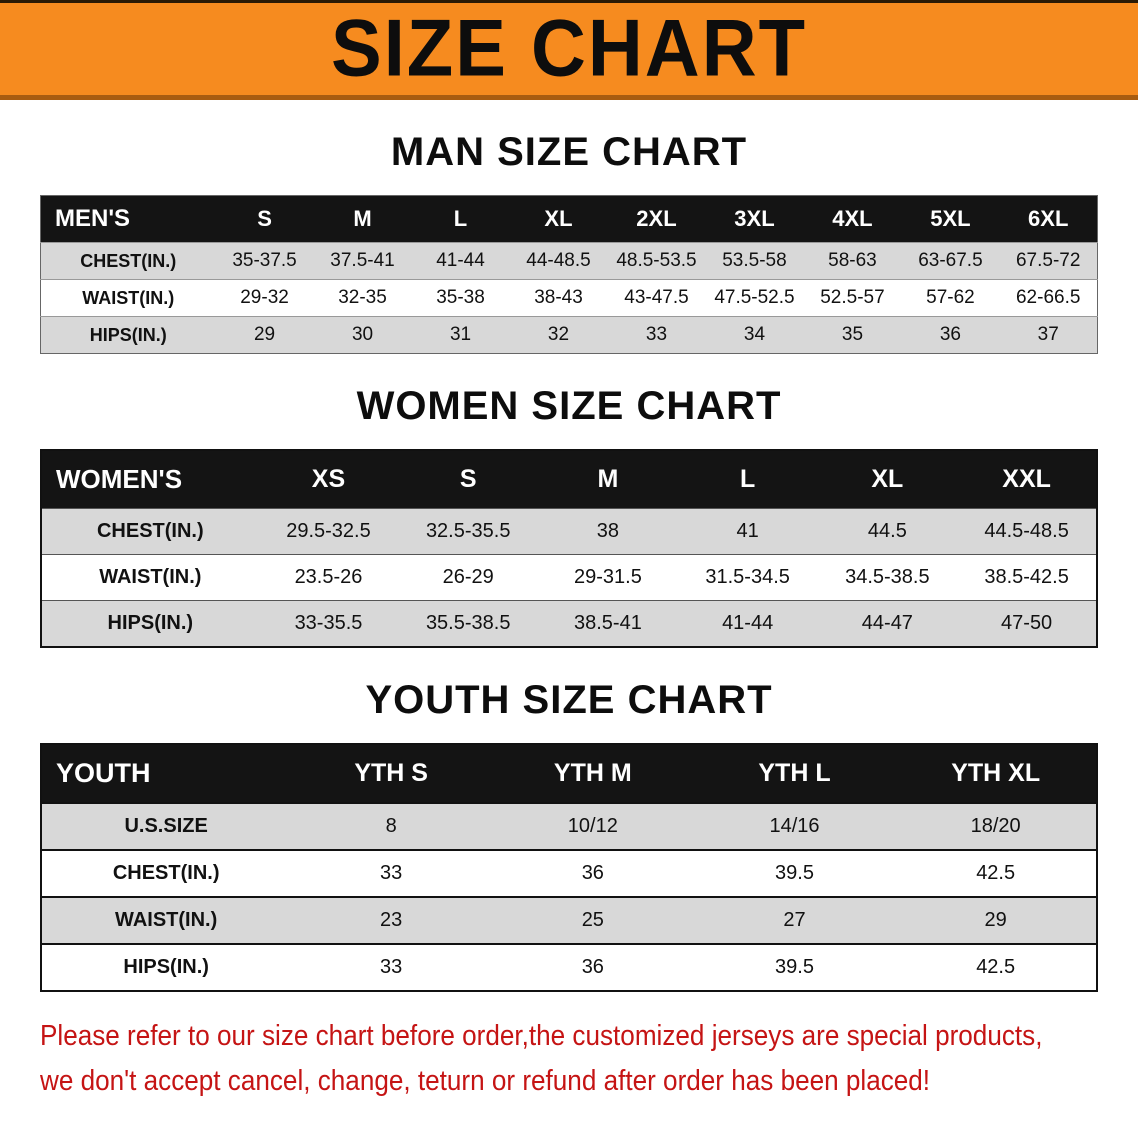  I want to click on value-cell: 38-43, so click(558, 298).